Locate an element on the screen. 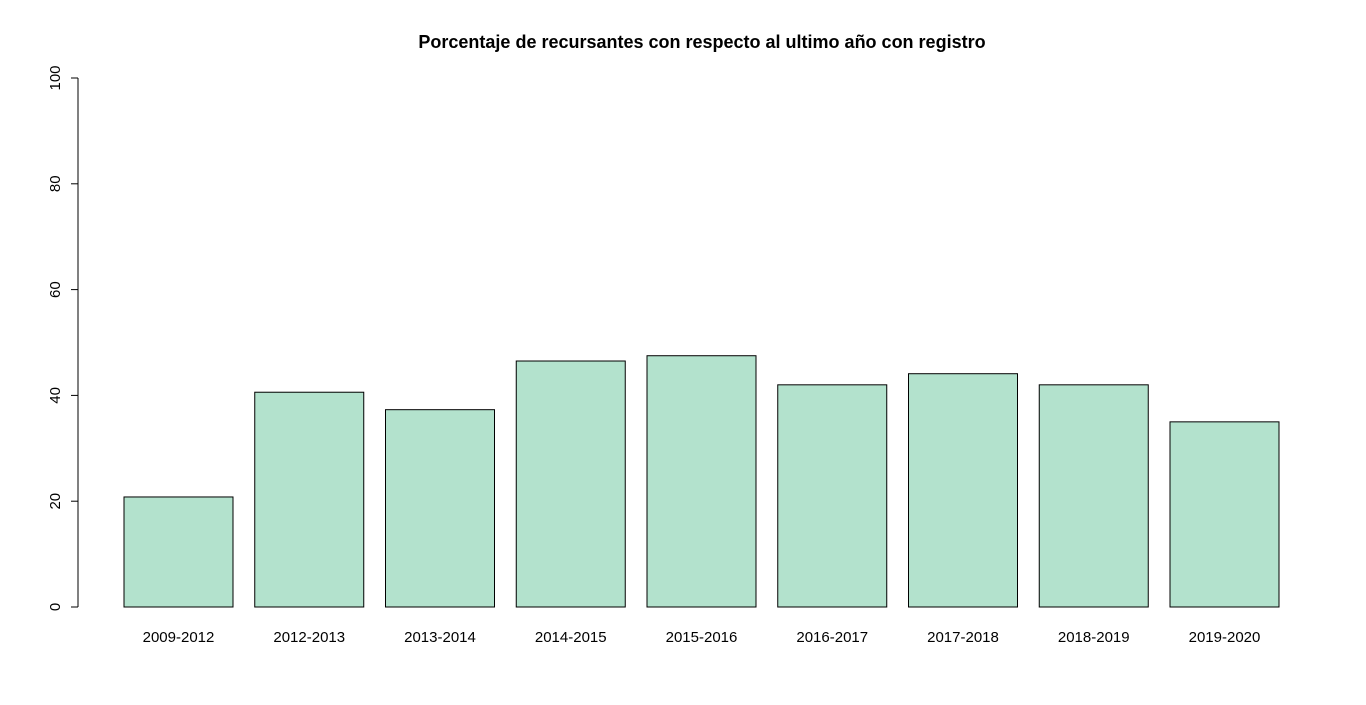  x-tick-label: 2017-2018 is located at coordinates (963, 637).